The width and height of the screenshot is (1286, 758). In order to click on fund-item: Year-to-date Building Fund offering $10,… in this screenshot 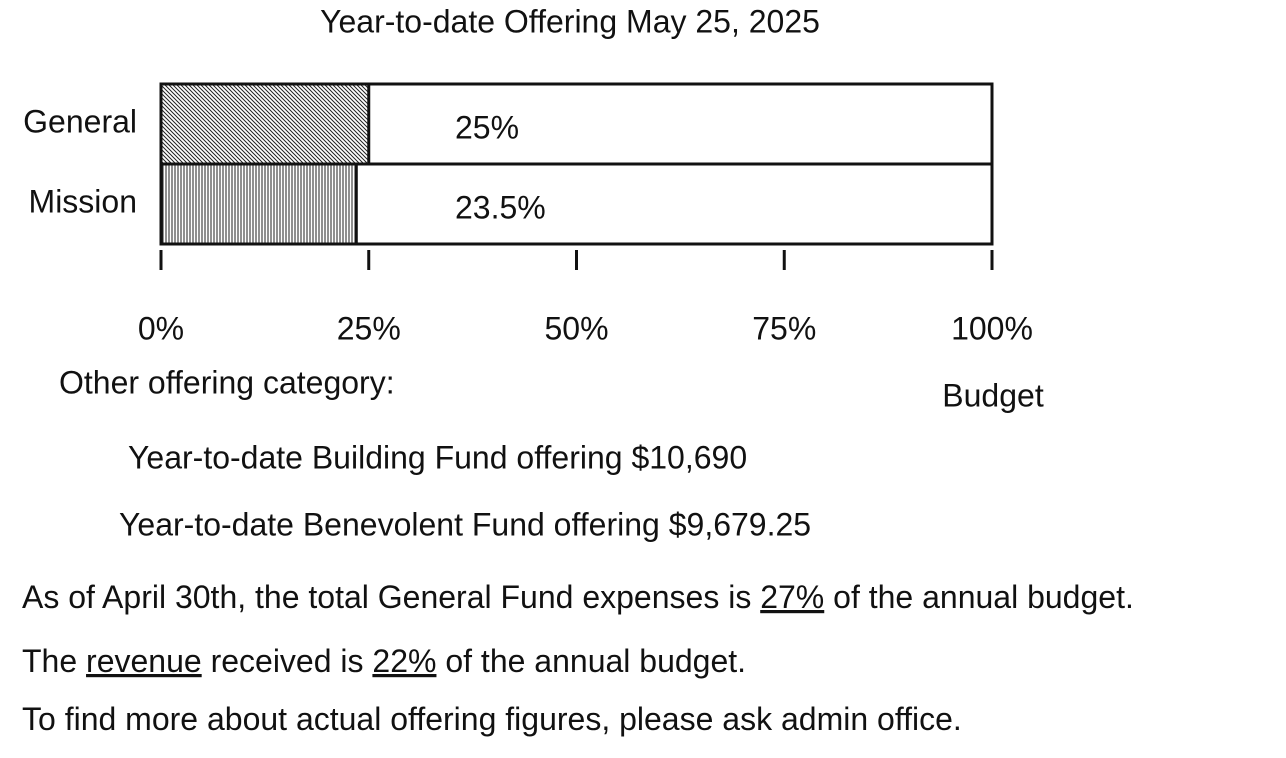, I will do `click(437, 457)`.